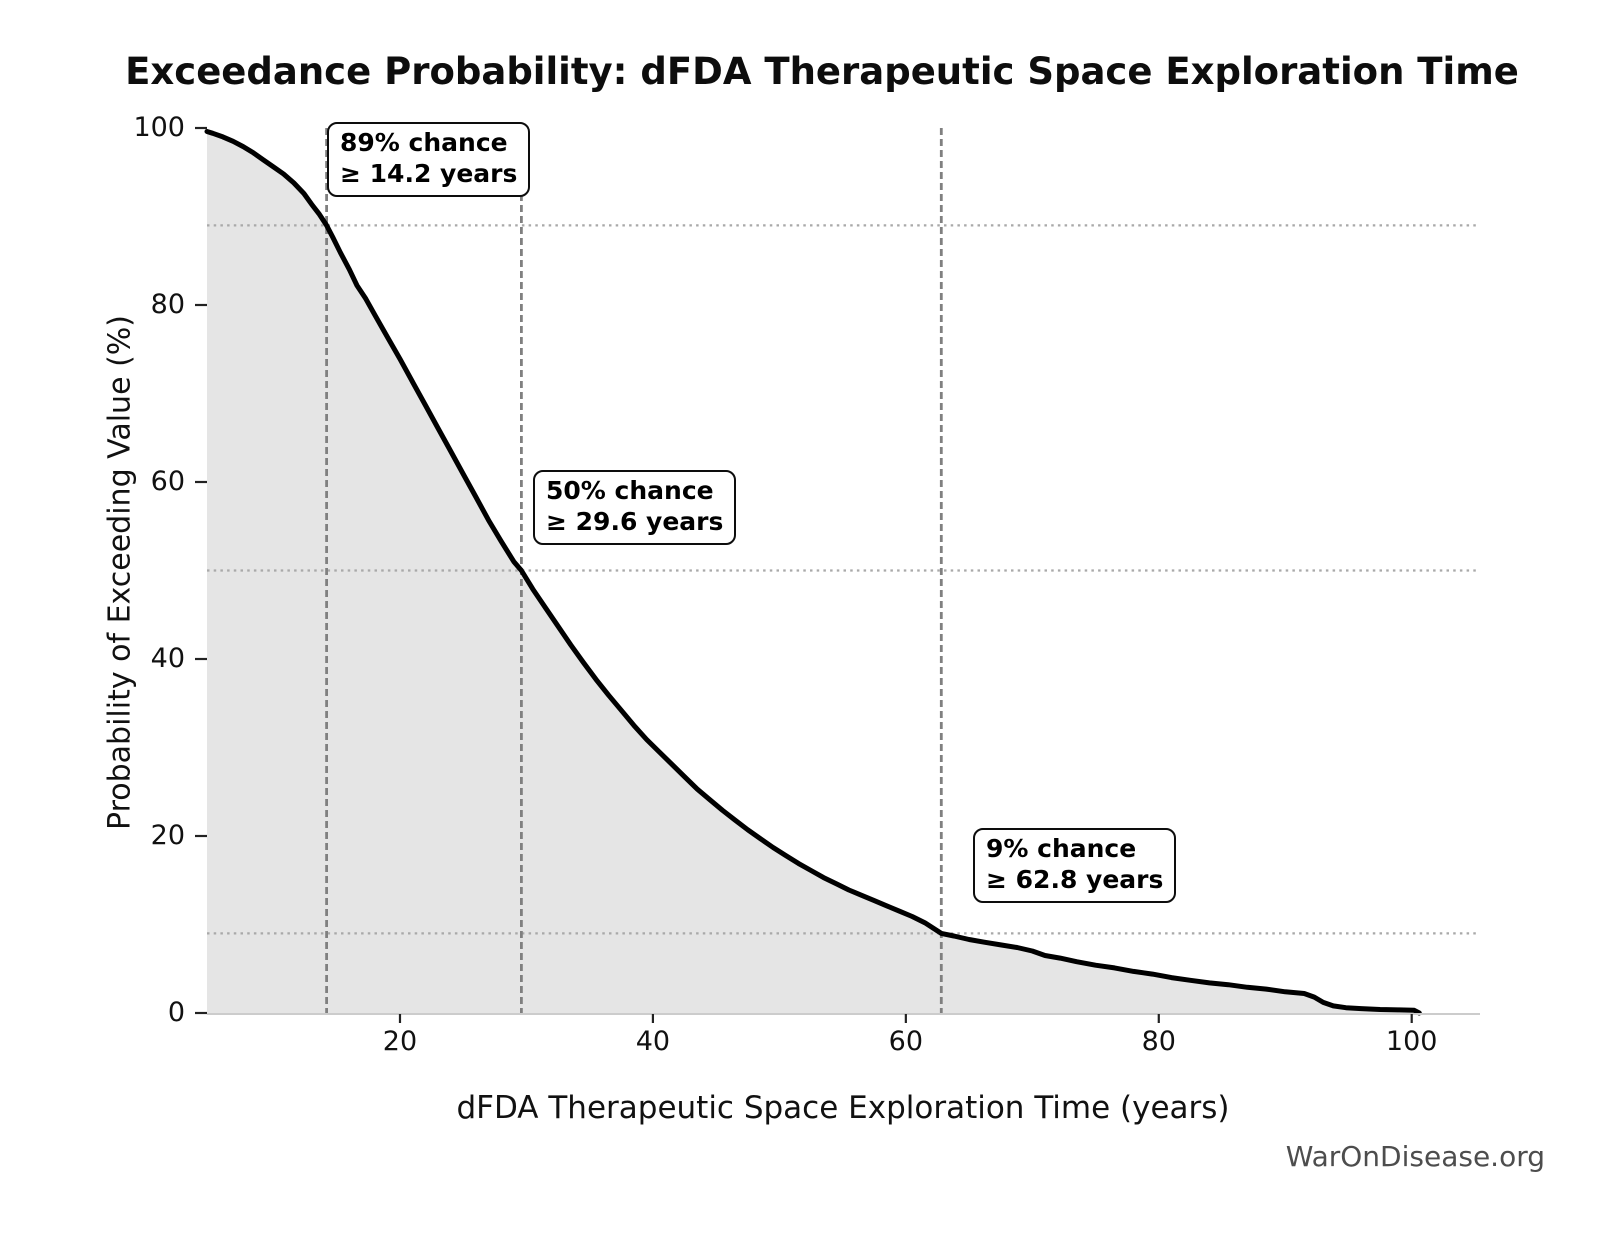 The width and height of the screenshot is (1604, 1234). I want to click on y-tick-label: 60, so click(167, 481).